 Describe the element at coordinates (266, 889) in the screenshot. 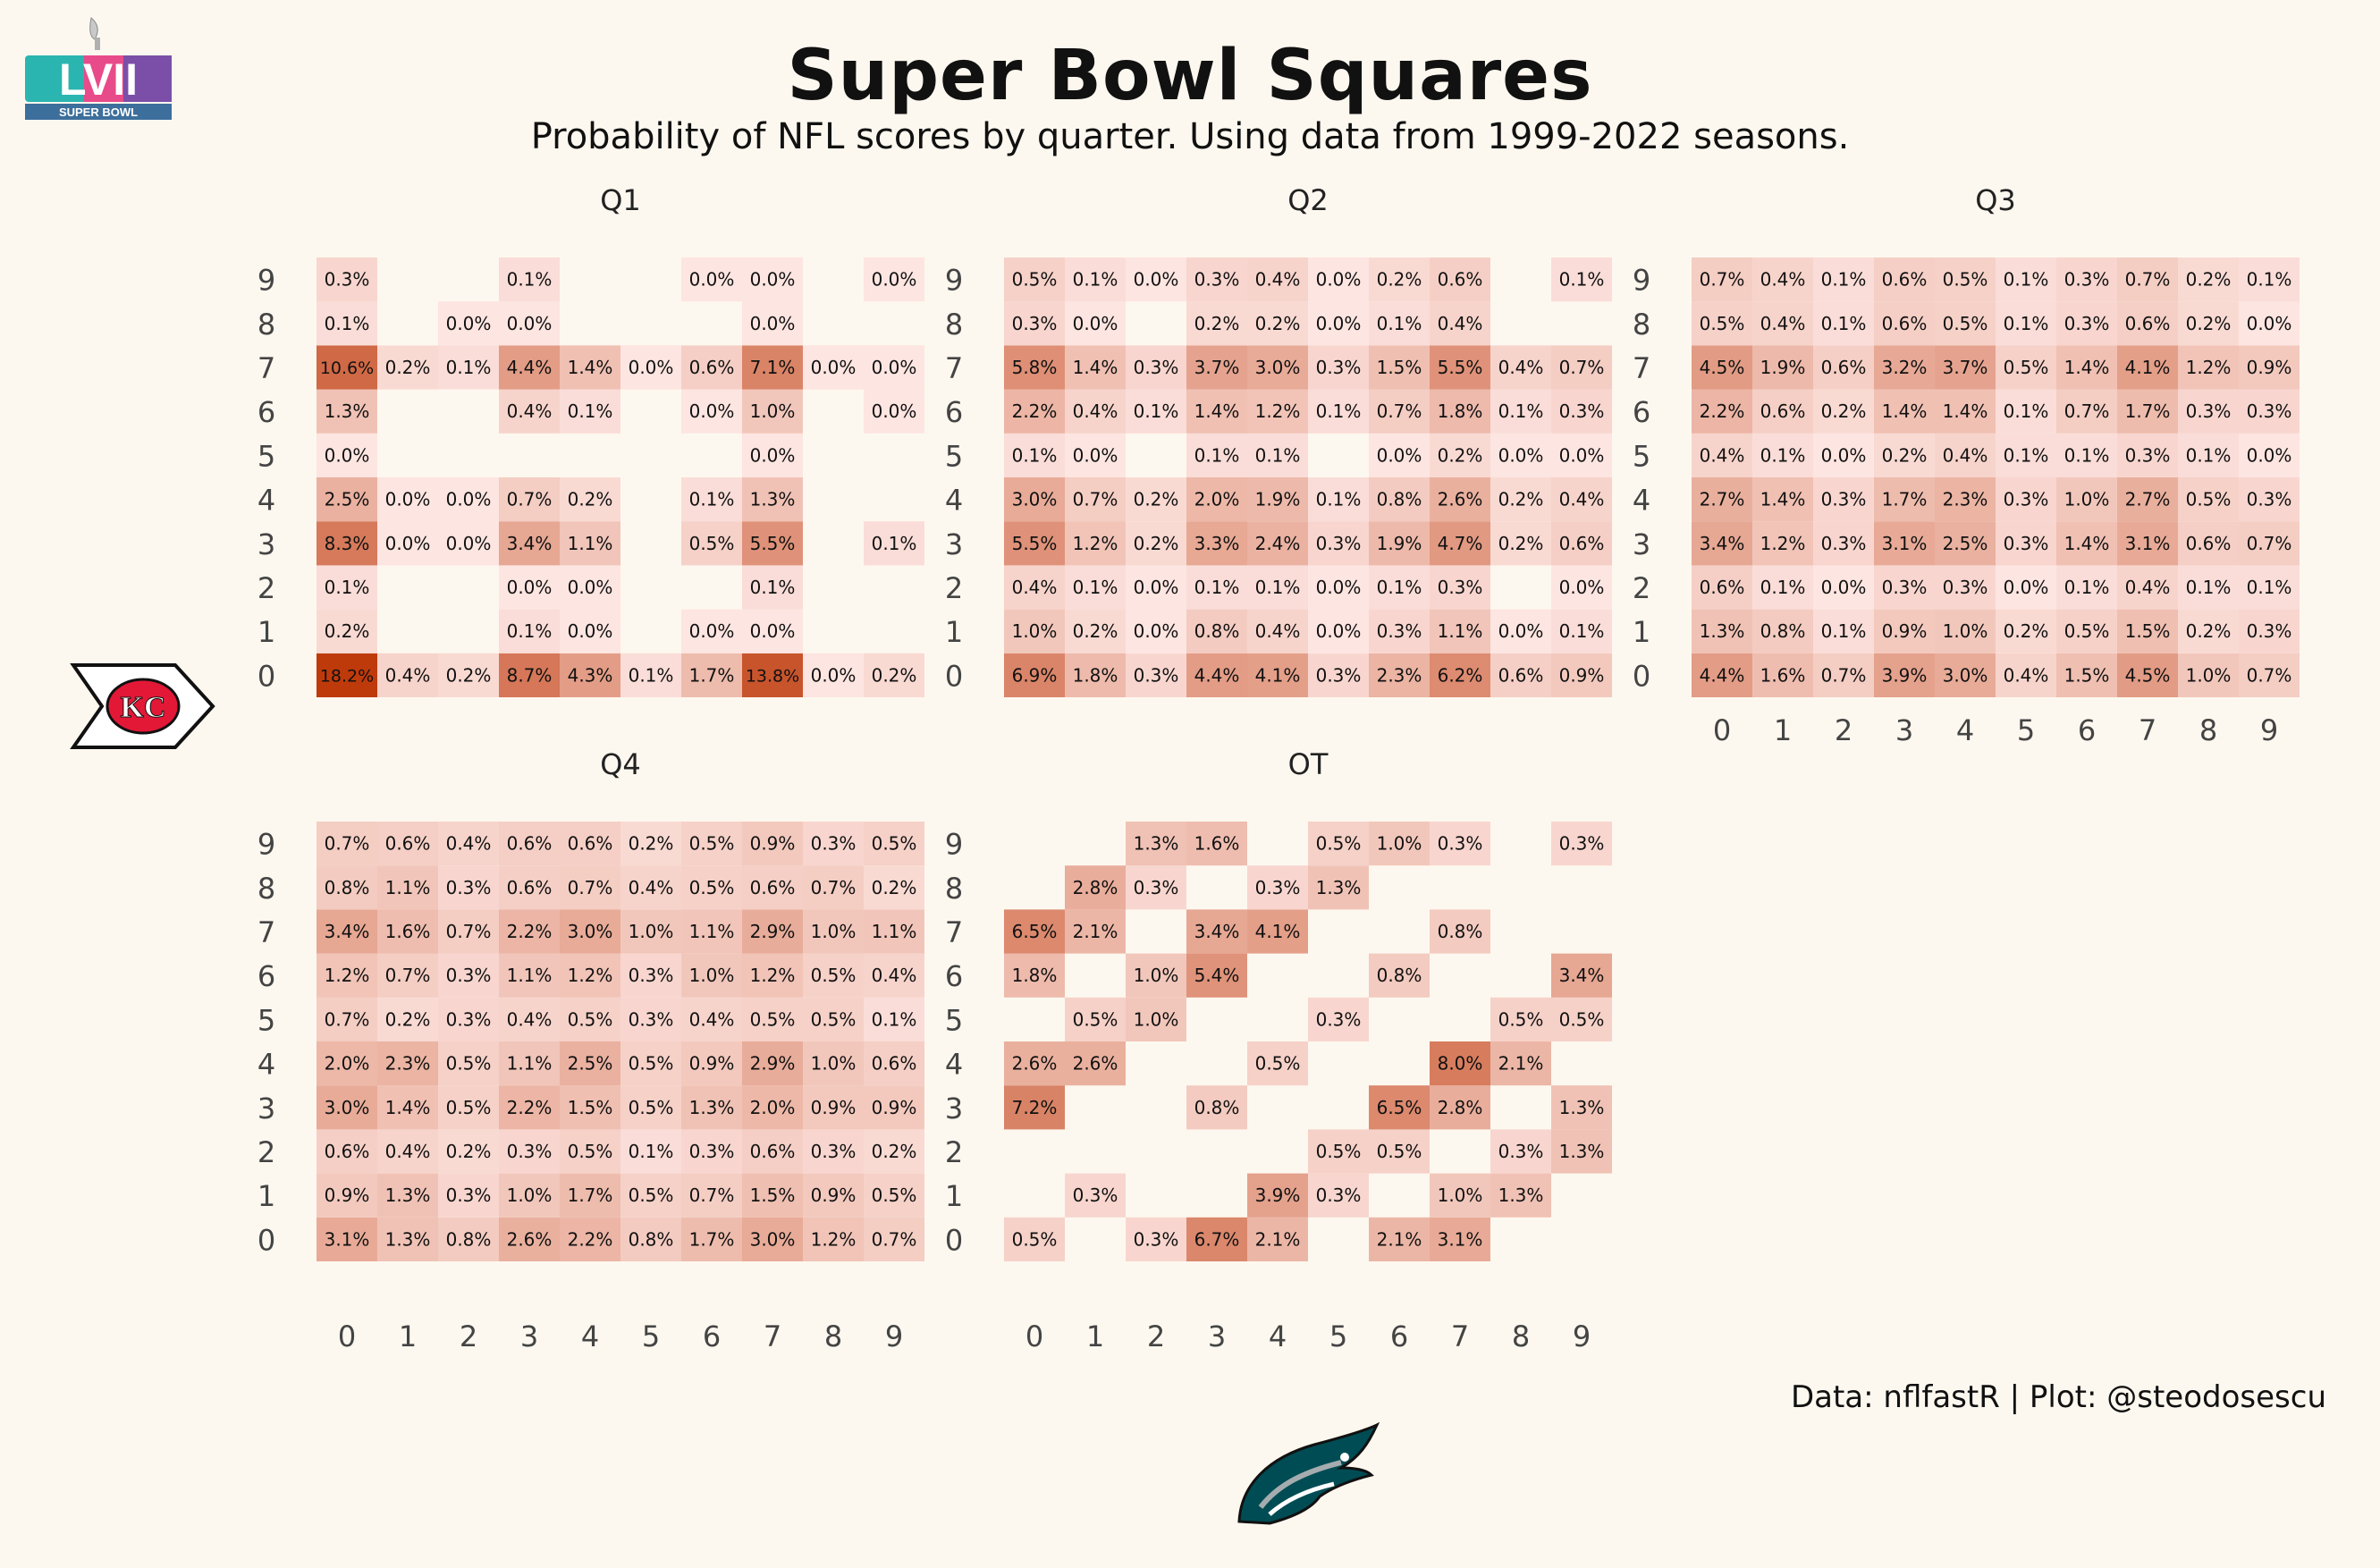

I see `y-tick-label: 8` at that location.